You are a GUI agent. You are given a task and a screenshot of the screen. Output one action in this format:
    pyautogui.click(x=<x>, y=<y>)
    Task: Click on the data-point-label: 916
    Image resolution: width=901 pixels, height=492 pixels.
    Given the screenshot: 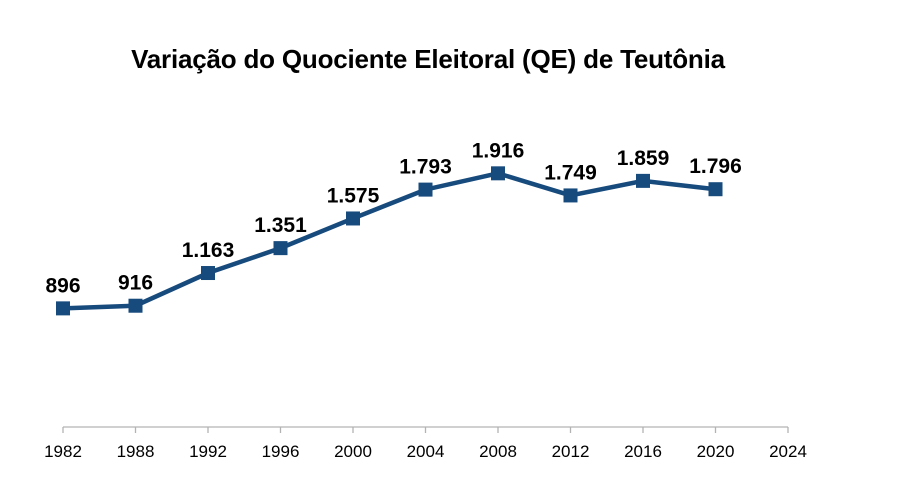 What is the action you would take?
    pyautogui.click(x=135, y=283)
    